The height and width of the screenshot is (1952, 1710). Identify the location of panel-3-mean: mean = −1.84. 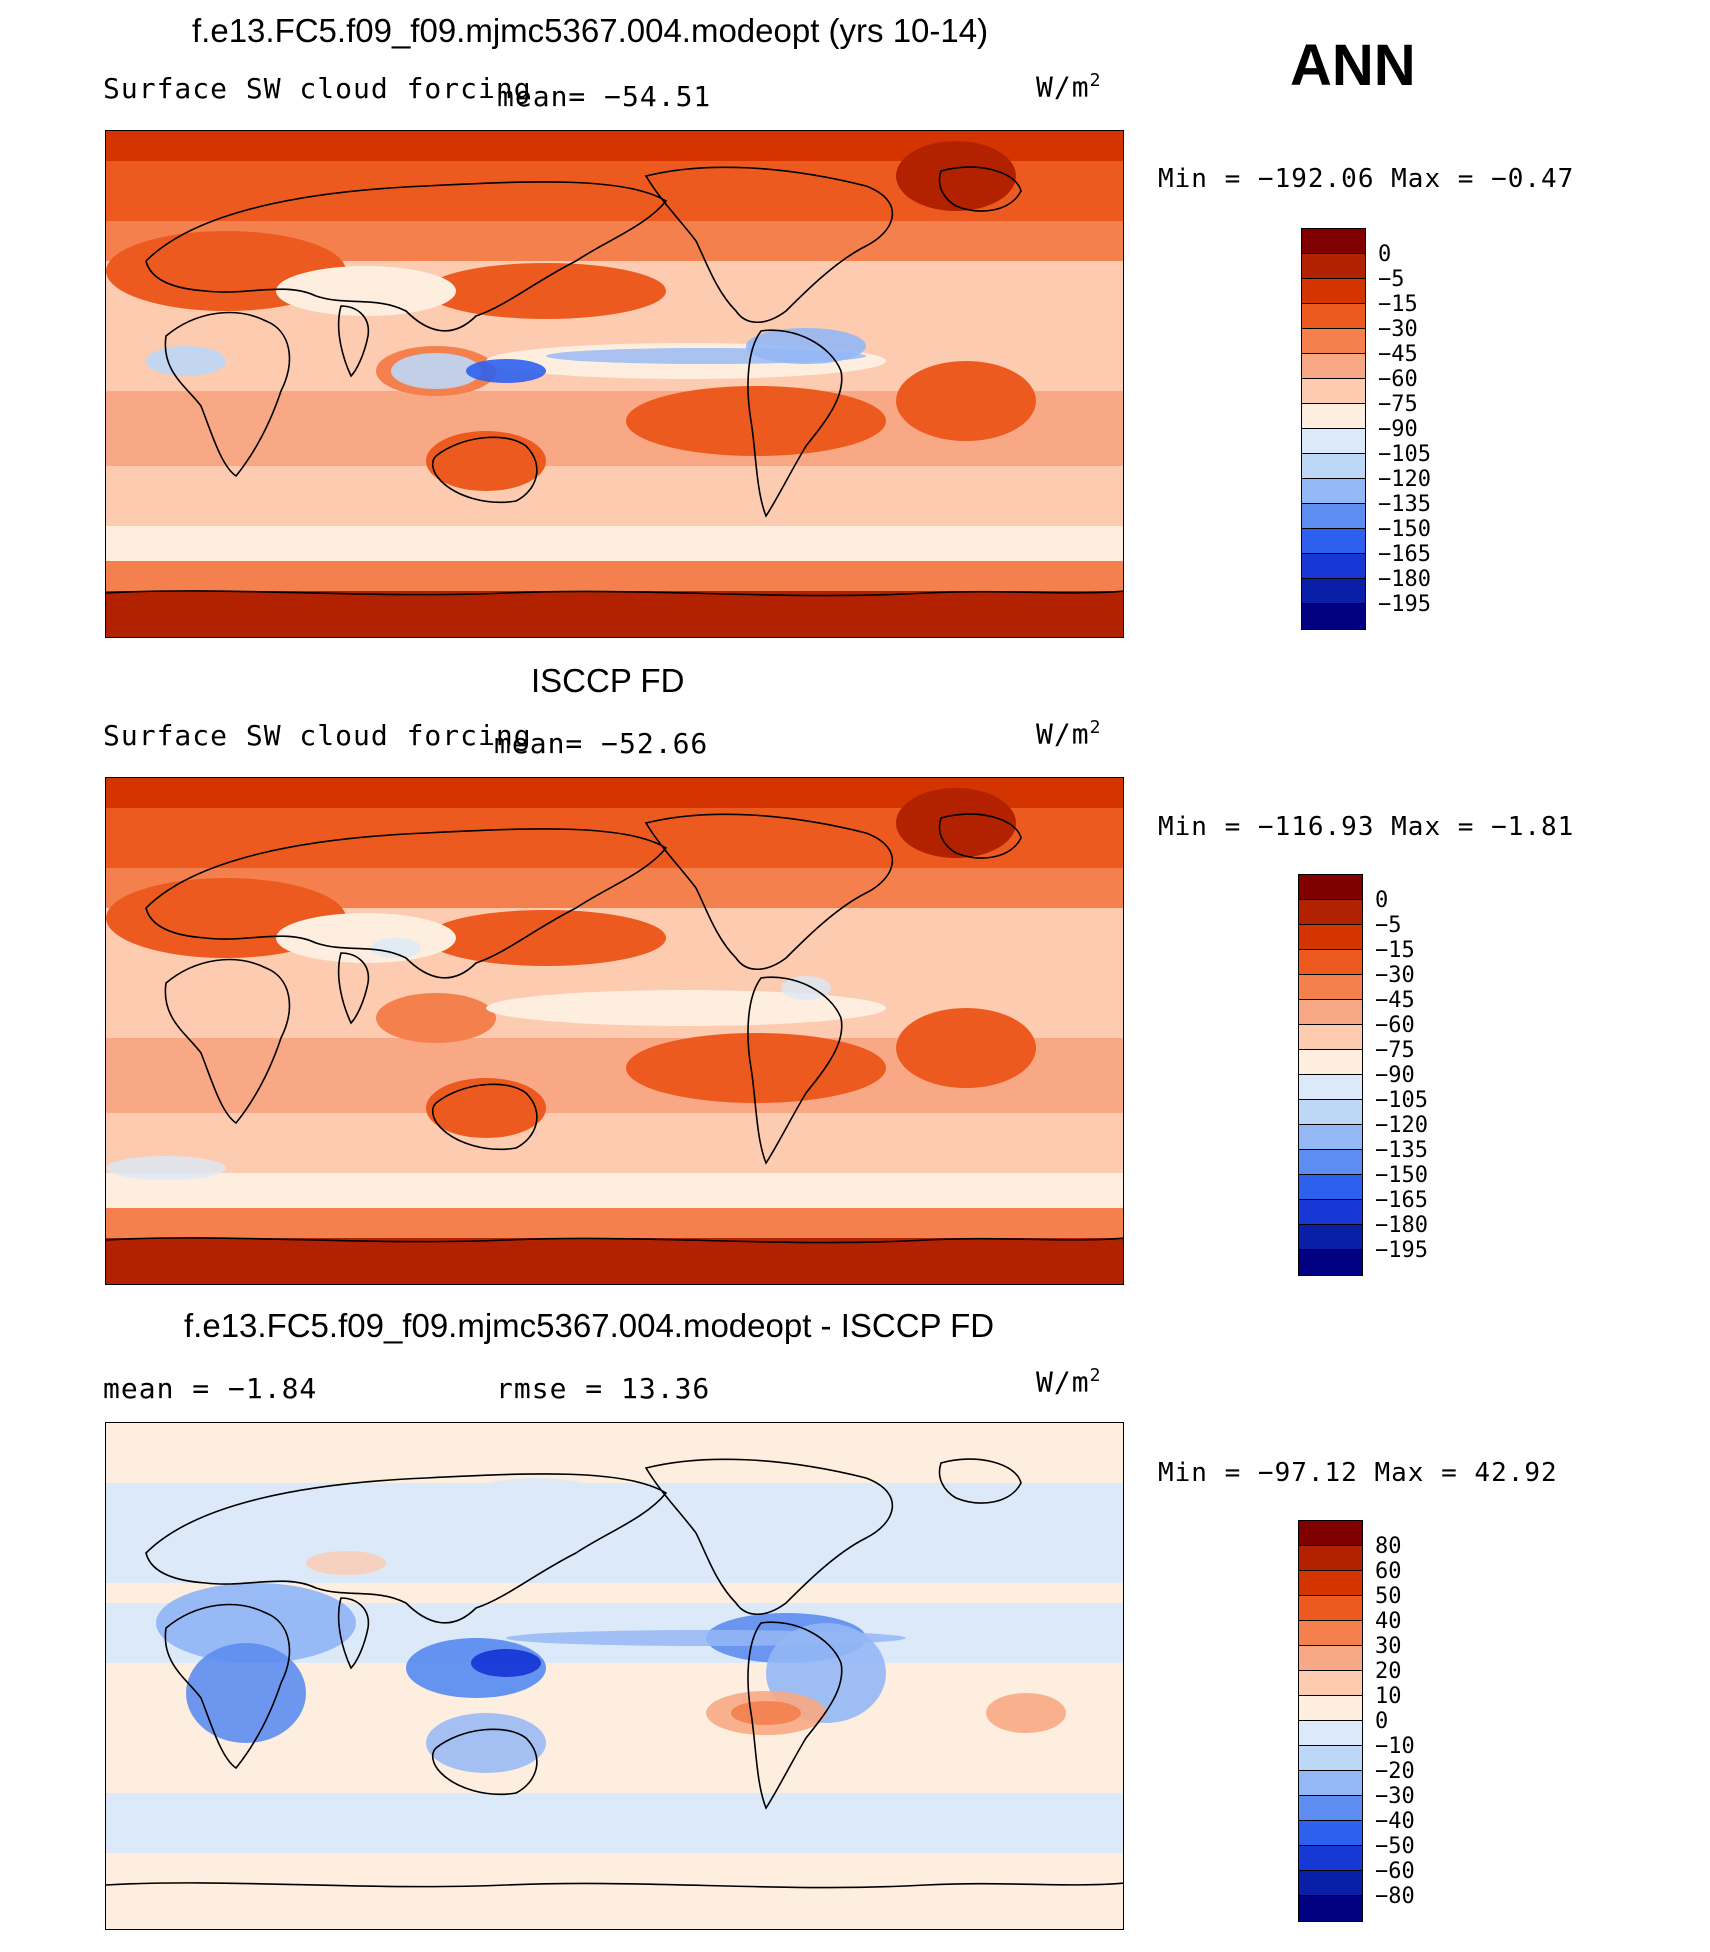
(210, 1388).